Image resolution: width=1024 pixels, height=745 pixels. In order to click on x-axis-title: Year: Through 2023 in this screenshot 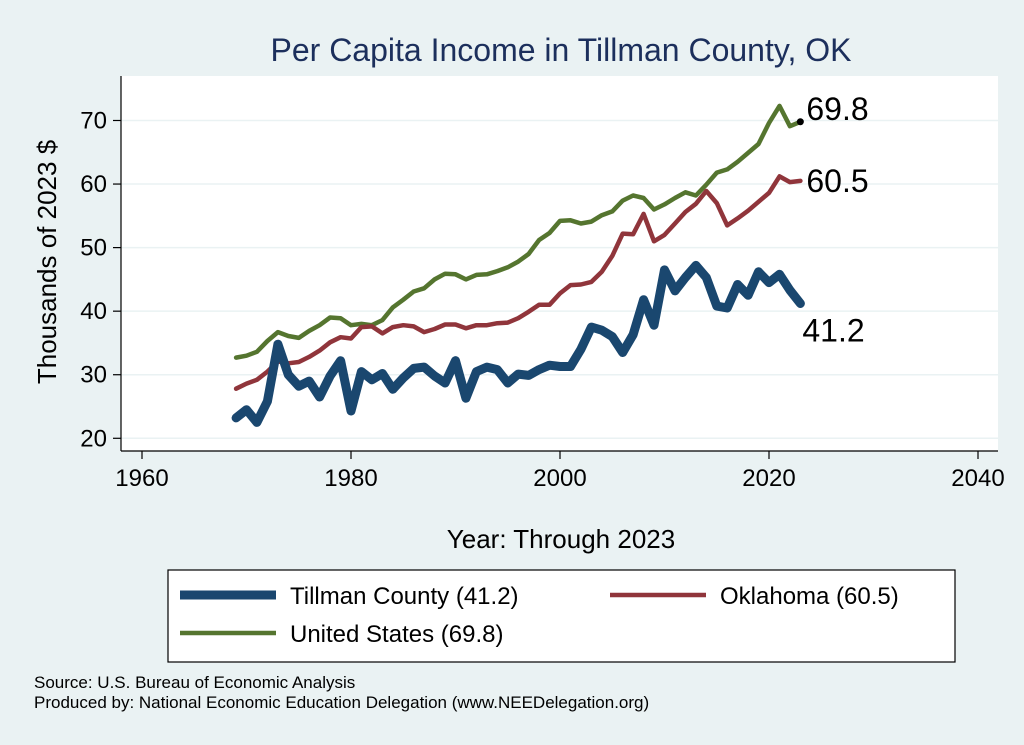, I will do `click(561, 539)`.